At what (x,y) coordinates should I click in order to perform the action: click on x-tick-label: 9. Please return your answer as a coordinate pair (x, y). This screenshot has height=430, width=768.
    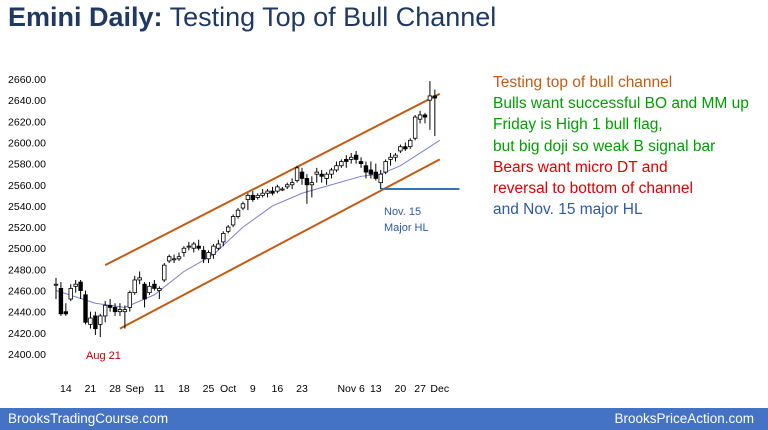
    Looking at the image, I should click on (253, 389).